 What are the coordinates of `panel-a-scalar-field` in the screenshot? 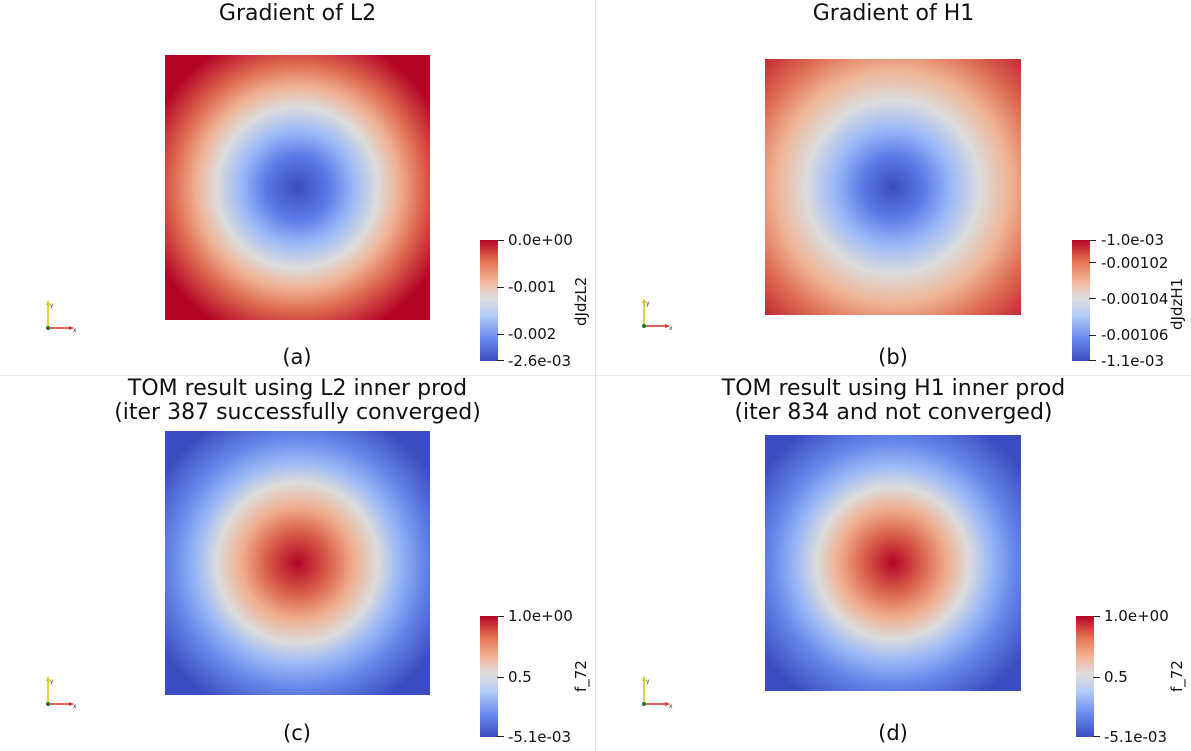 It's located at (297, 187).